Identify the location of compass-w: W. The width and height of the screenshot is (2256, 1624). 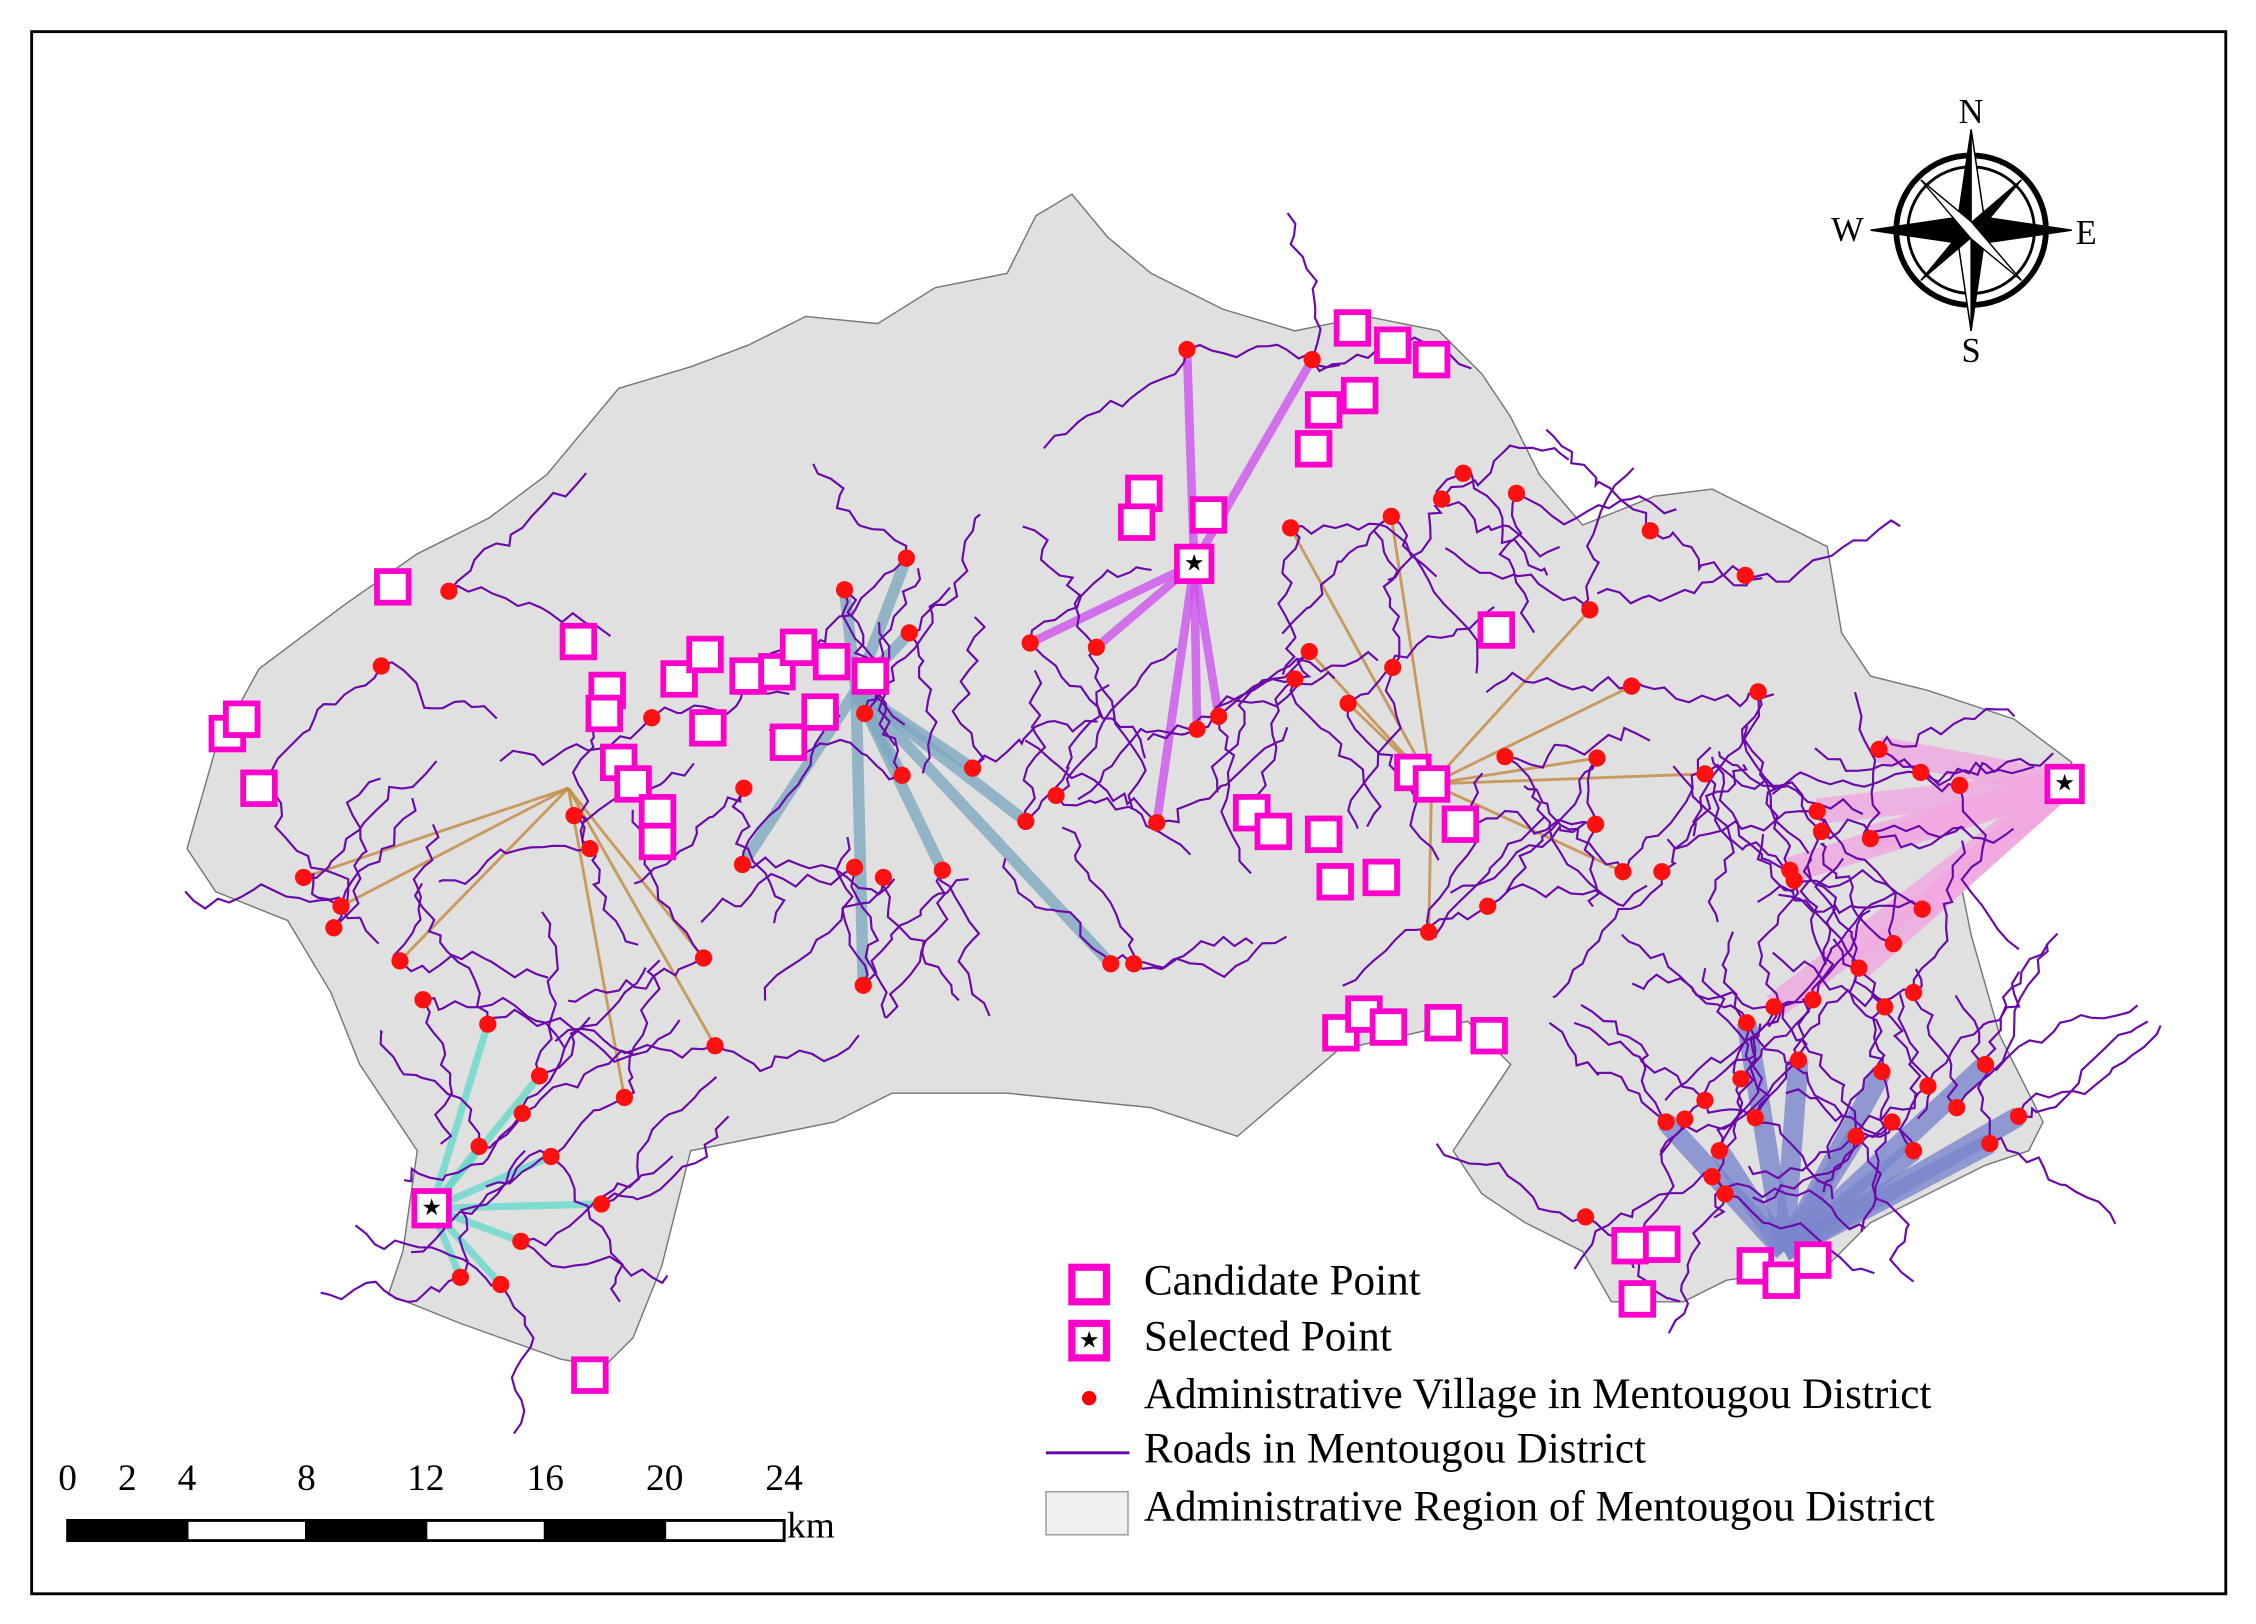
(1847, 230).